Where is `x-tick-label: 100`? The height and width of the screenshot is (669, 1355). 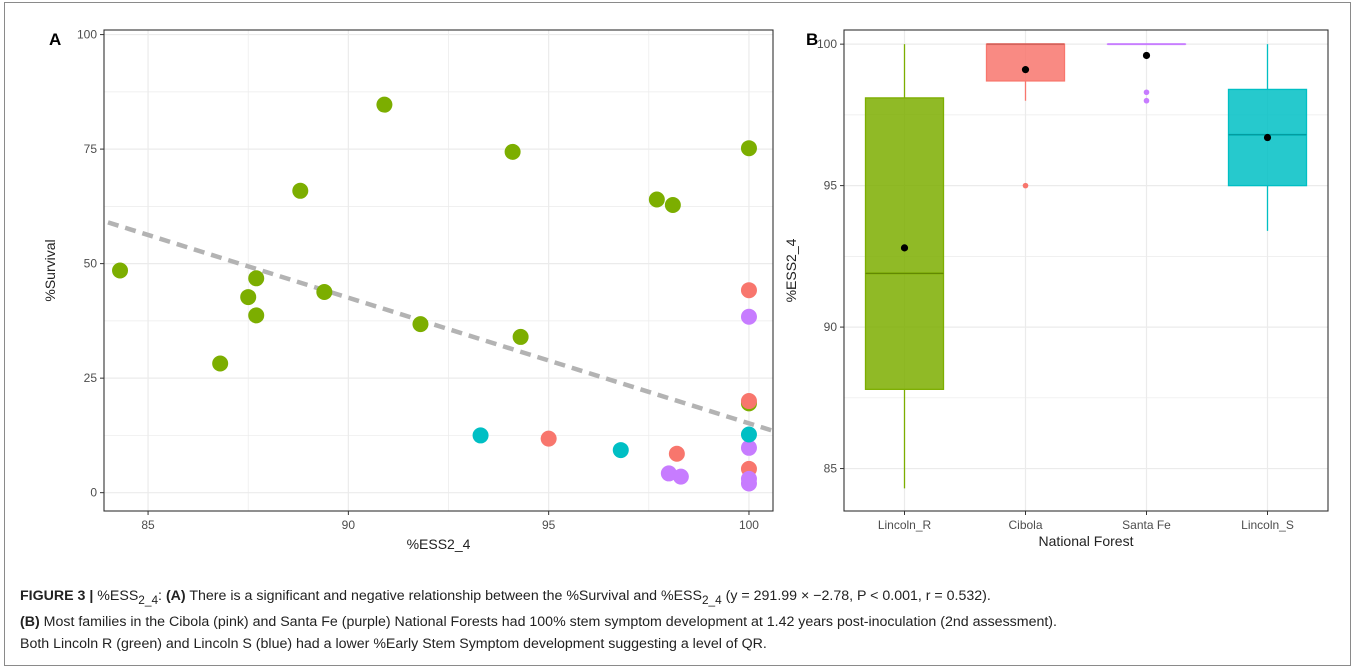
x-tick-label: 100 is located at coordinates (749, 525).